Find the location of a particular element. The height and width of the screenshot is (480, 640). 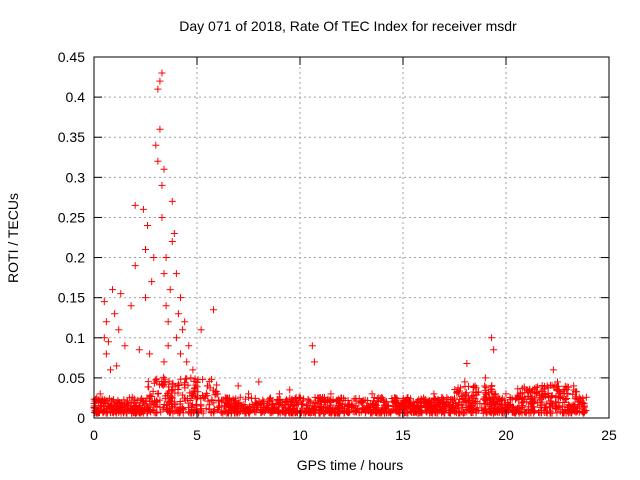

y-tick-label: 0.15 is located at coordinates (71, 298).